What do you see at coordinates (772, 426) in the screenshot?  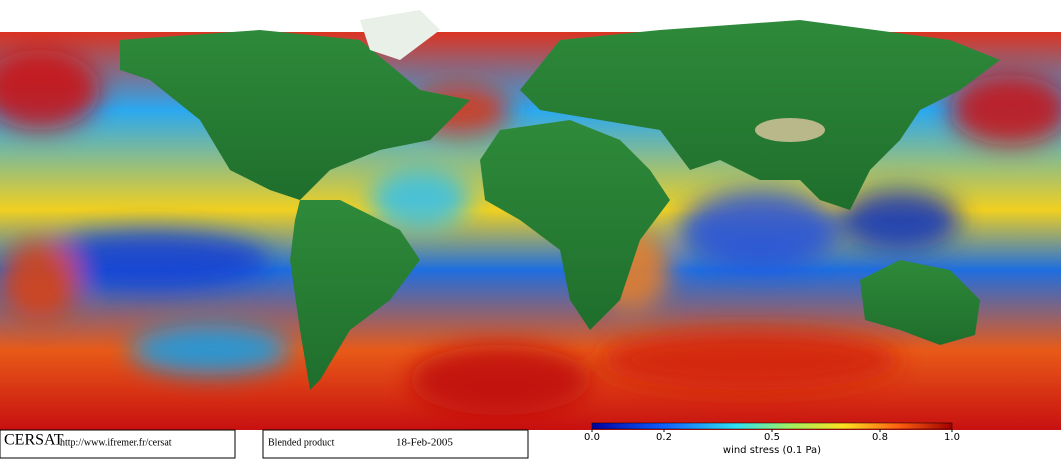 I see `colorbar` at bounding box center [772, 426].